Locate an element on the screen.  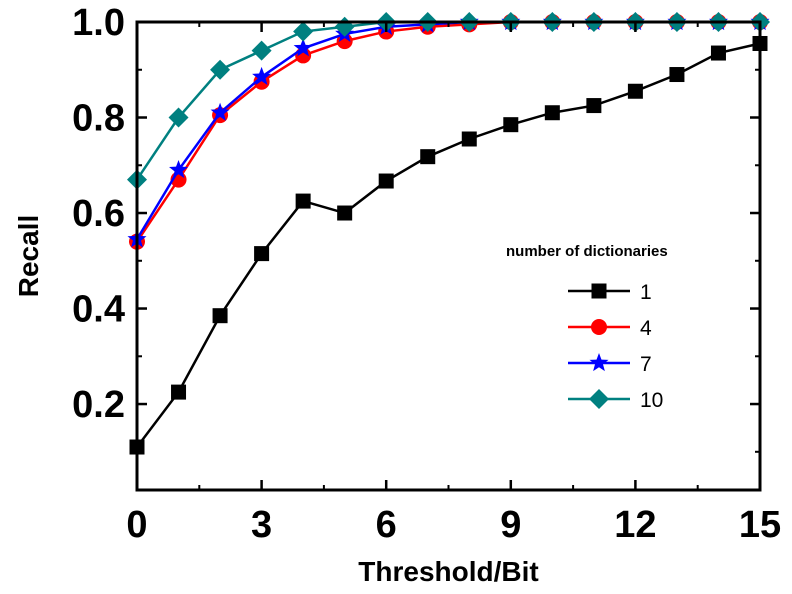
y-axis-label: Recall is located at coordinates (28, 256).